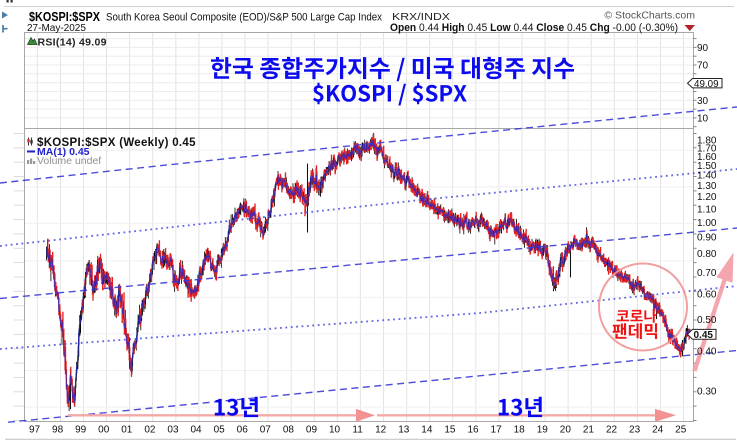 This screenshot has width=737, height=445. What do you see at coordinates (707, 176) in the screenshot?
I see `svg-text: 1.40` at bounding box center [707, 176].